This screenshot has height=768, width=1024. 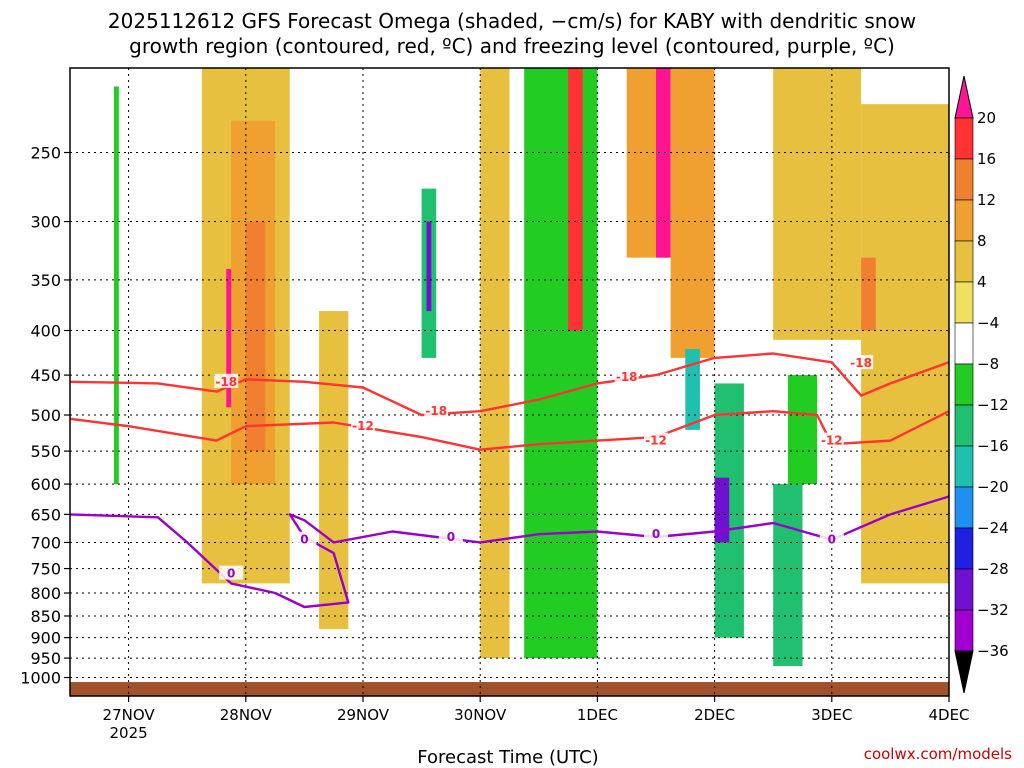 I want to click on ground-layer, so click(x=509, y=689).